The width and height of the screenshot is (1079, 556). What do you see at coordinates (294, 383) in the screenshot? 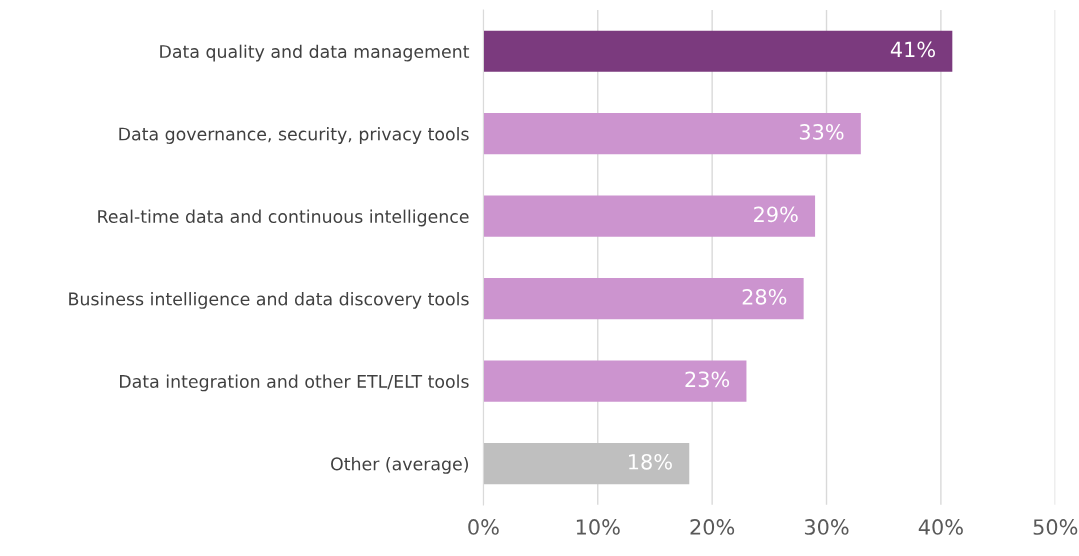
I see `y-tick-label: Data integration and other ETL/ELT tools` at bounding box center [294, 383].